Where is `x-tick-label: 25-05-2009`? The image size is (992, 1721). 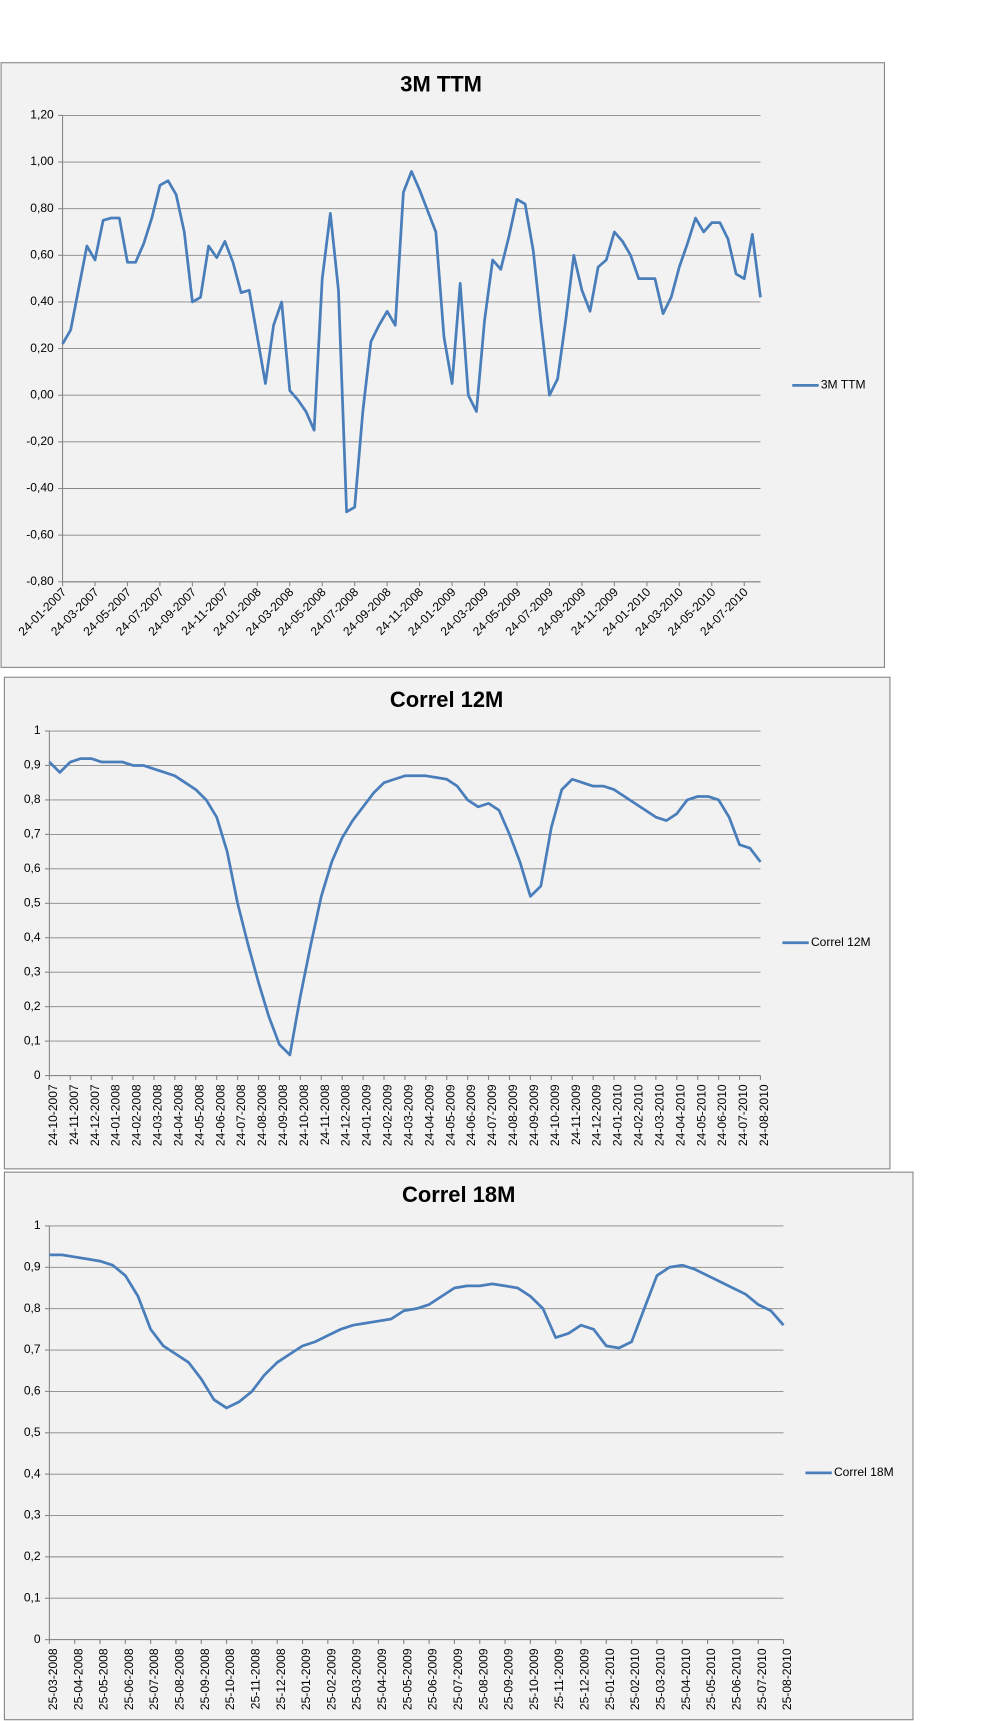
x-tick-label: 25-05-2009 is located at coordinates (407, 1679).